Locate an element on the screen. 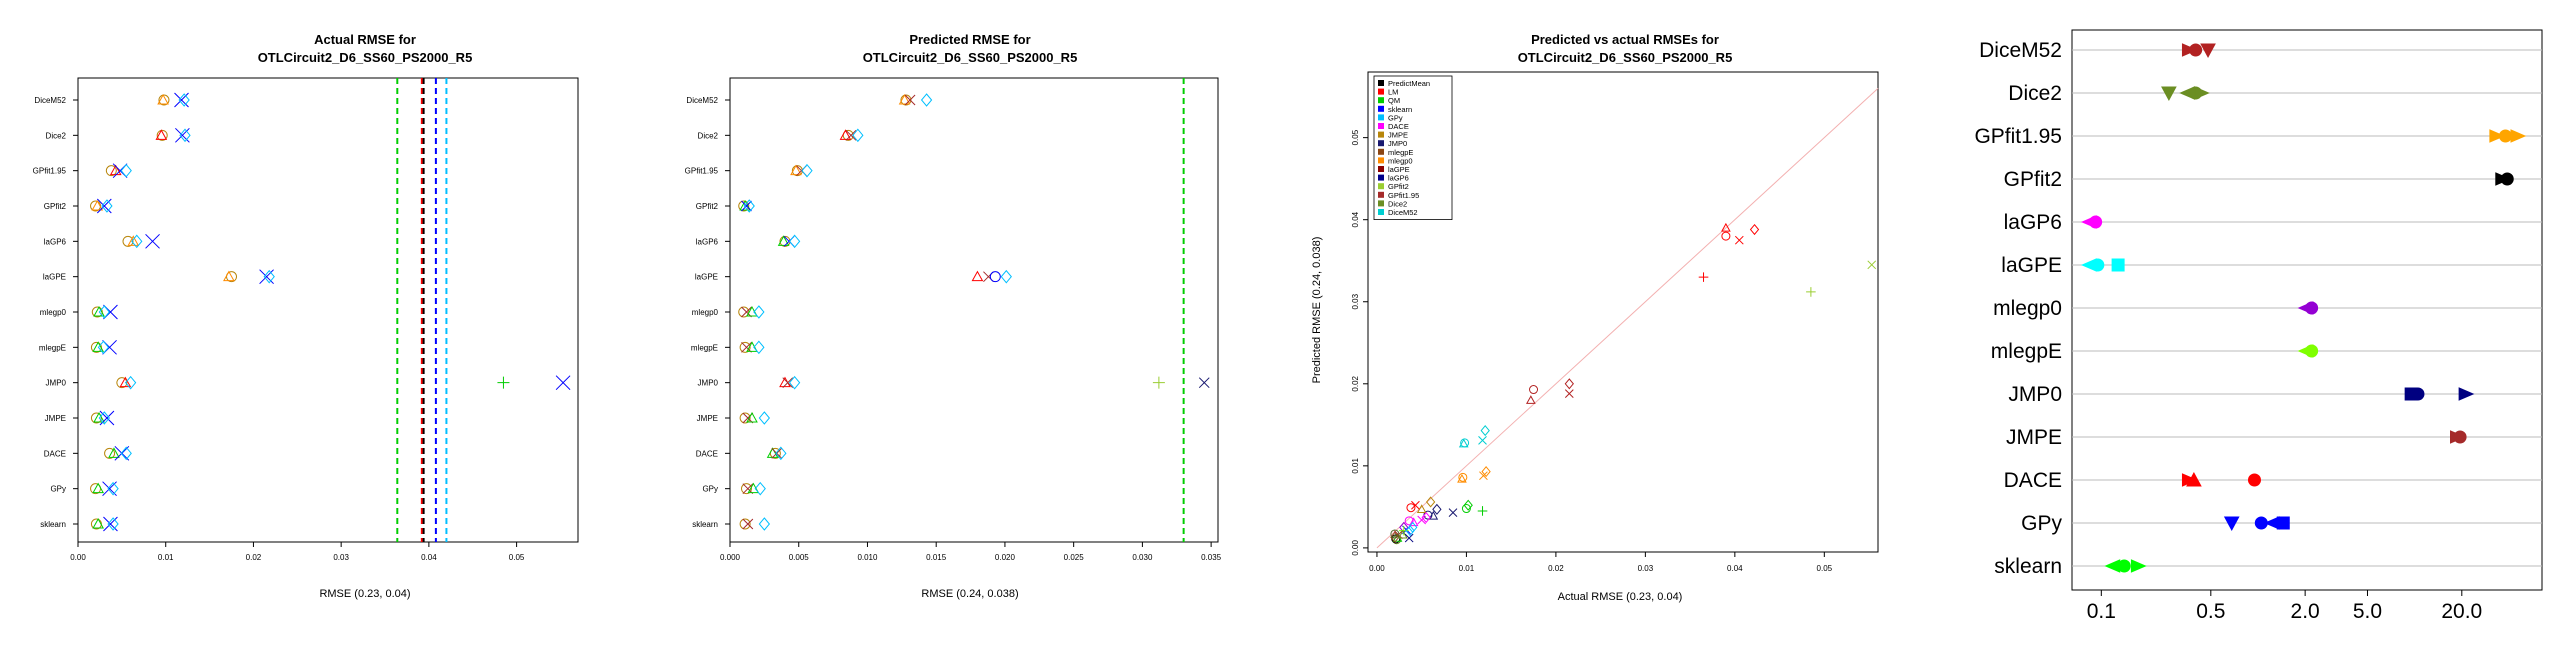  y-tick-label-DACE: DACE is located at coordinates (55, 453).